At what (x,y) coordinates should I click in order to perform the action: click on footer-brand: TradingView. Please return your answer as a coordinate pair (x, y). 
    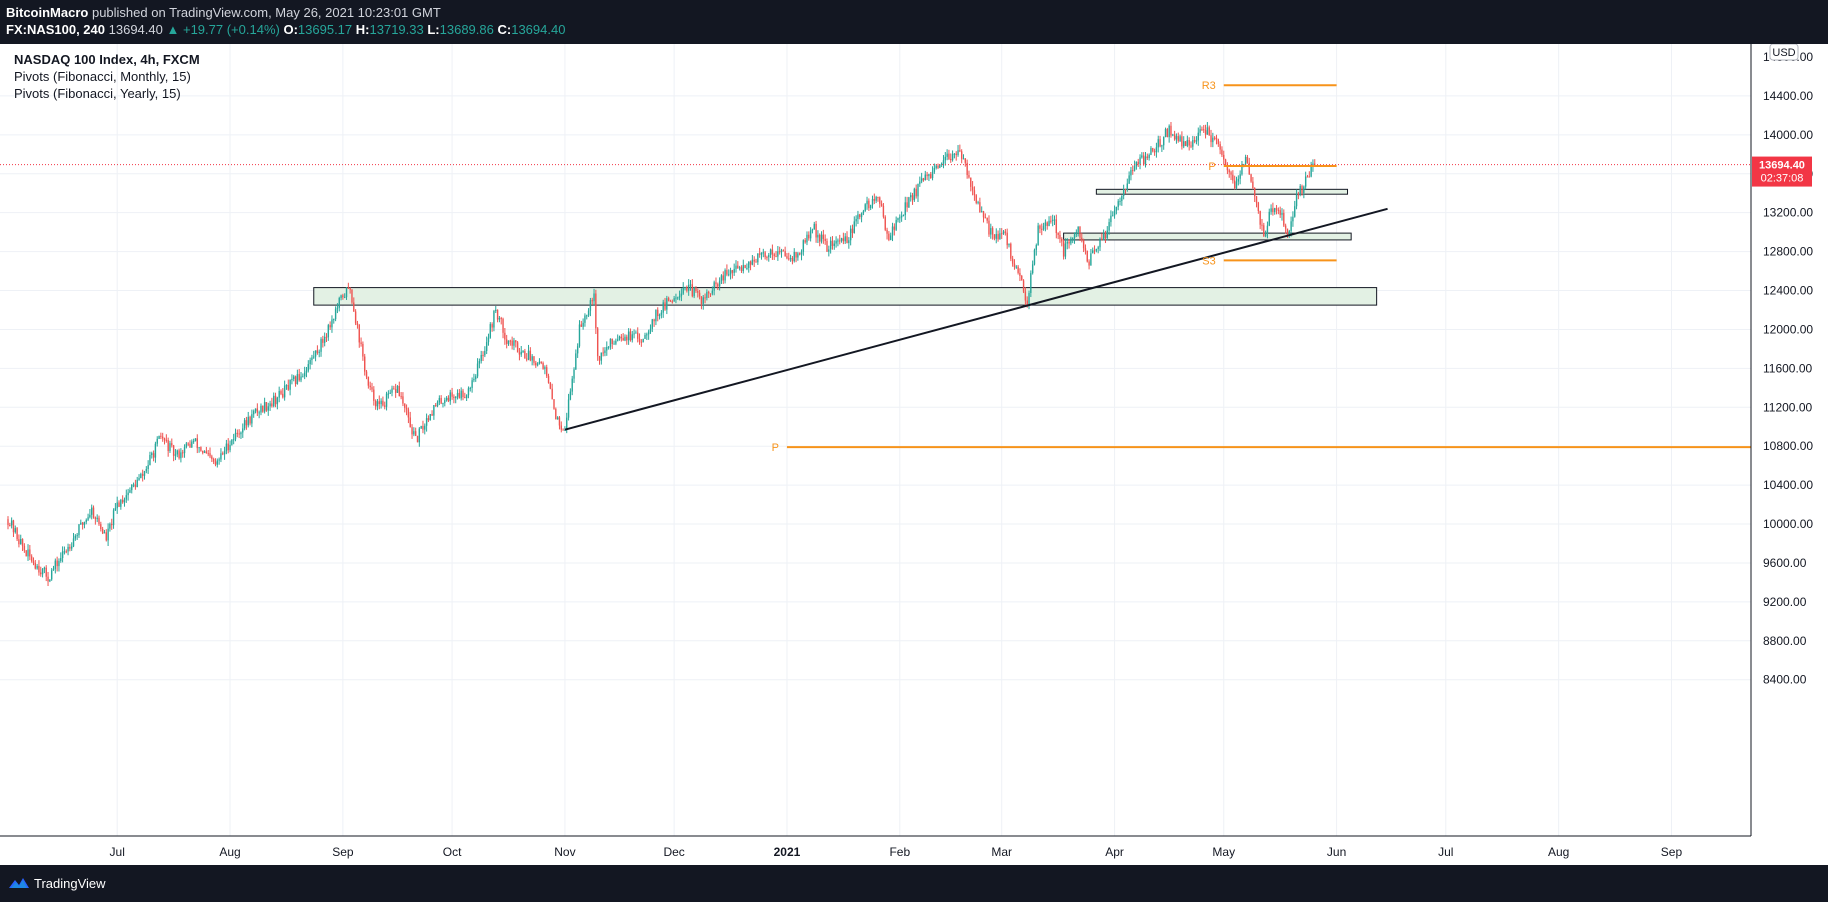
    Looking at the image, I should click on (70, 883).